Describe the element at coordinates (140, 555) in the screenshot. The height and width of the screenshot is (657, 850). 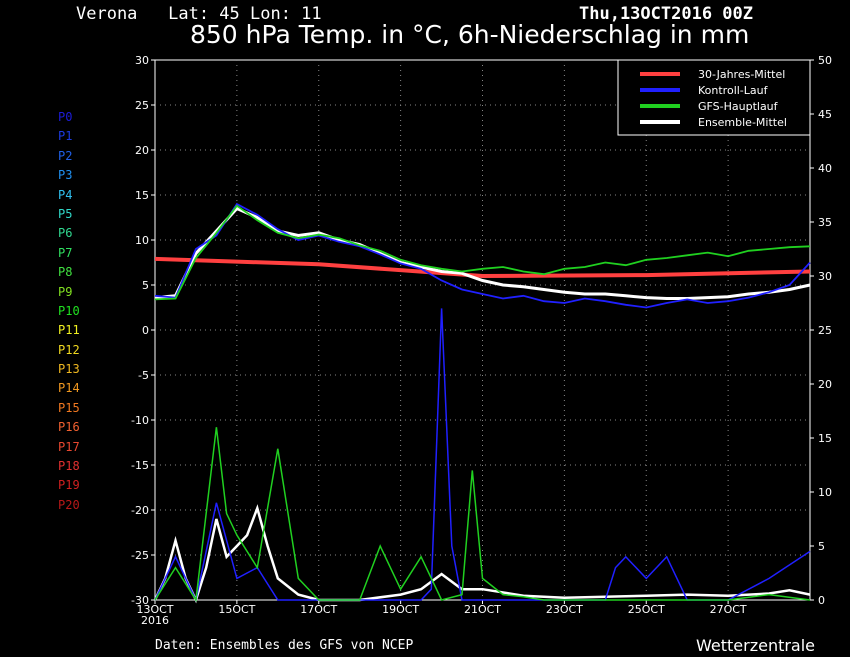
I see `y-left-tick-label: -25` at that location.